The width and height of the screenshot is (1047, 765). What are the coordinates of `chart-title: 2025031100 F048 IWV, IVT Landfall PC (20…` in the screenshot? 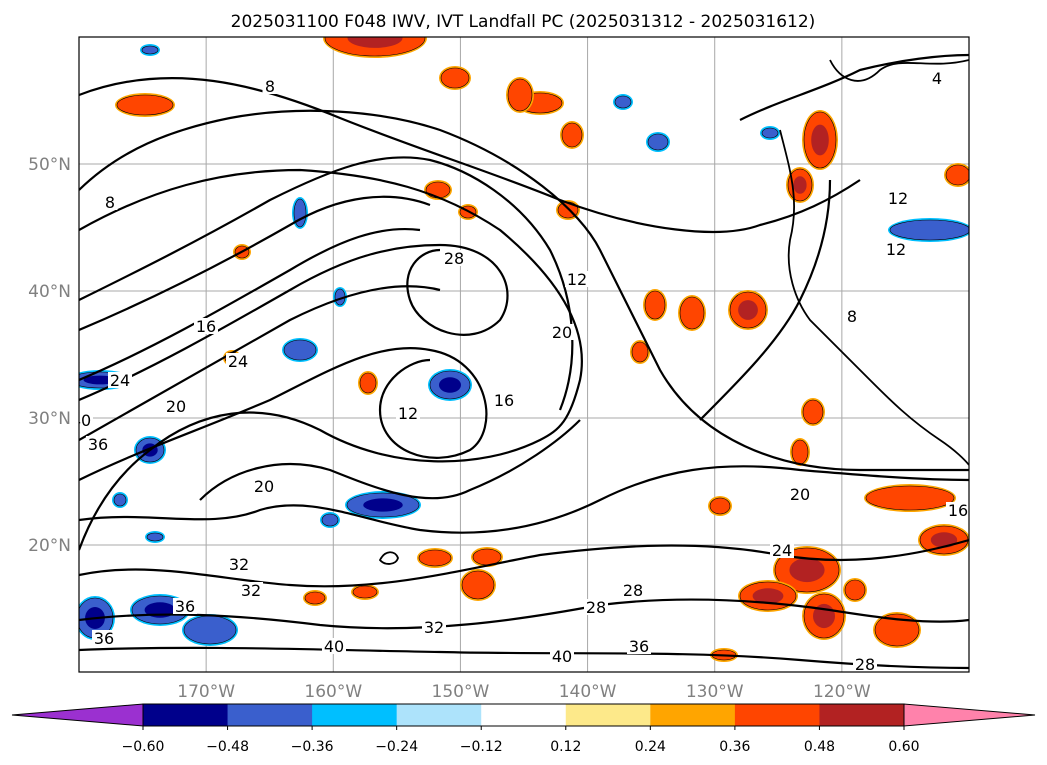 It's located at (523, 22).